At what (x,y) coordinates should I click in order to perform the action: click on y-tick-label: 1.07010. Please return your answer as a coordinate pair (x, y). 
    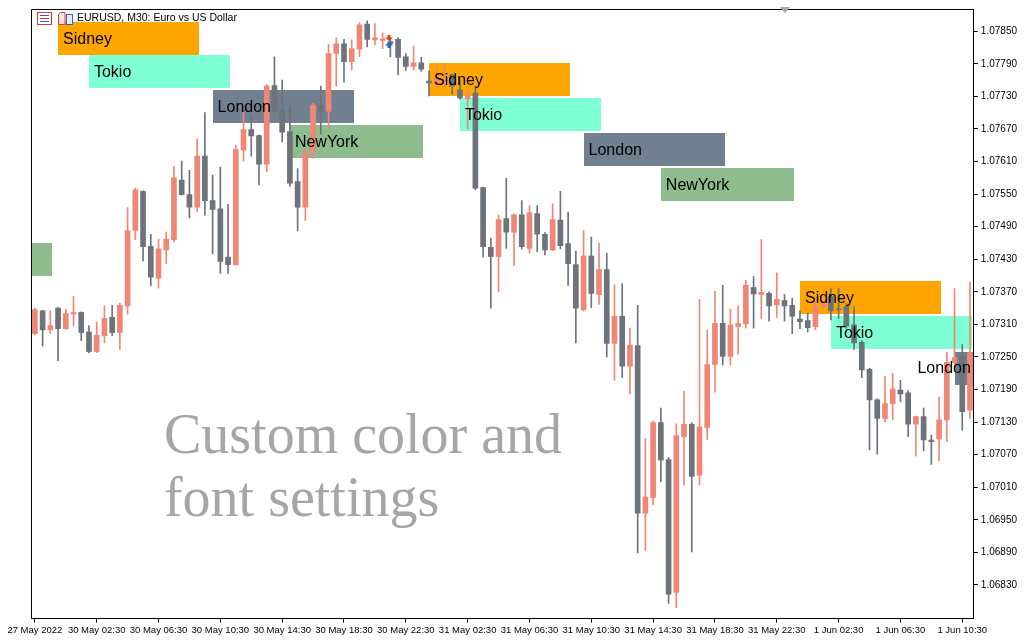
    Looking at the image, I should click on (999, 486).